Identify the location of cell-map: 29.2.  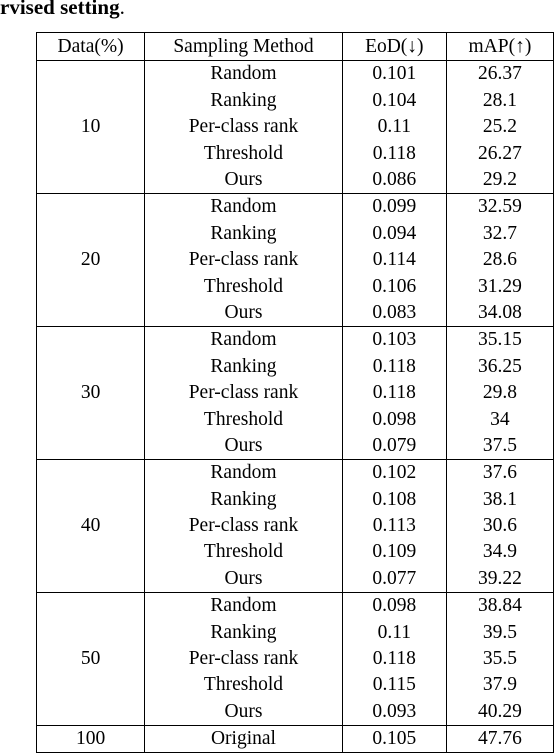
(499, 180).